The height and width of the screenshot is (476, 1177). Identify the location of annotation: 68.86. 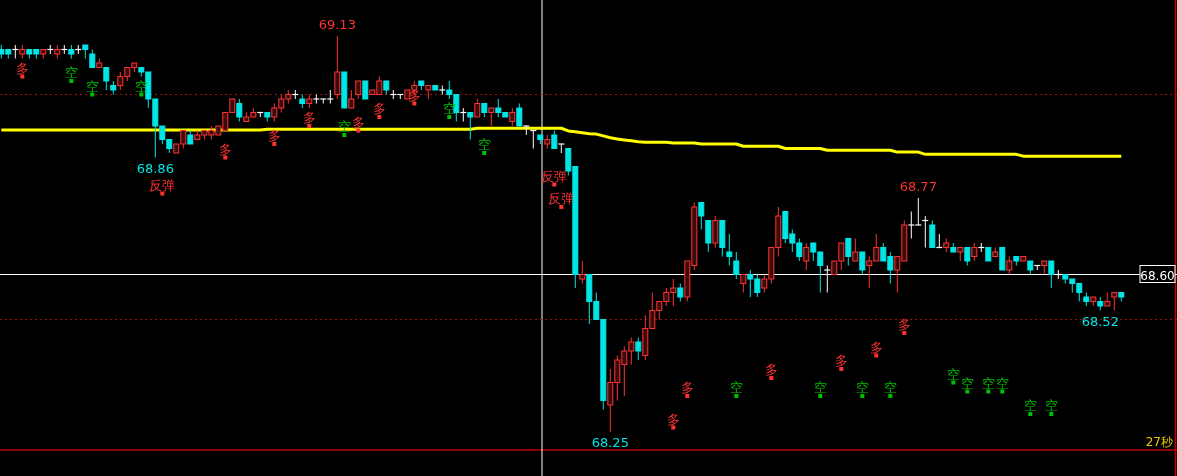
(155, 168).